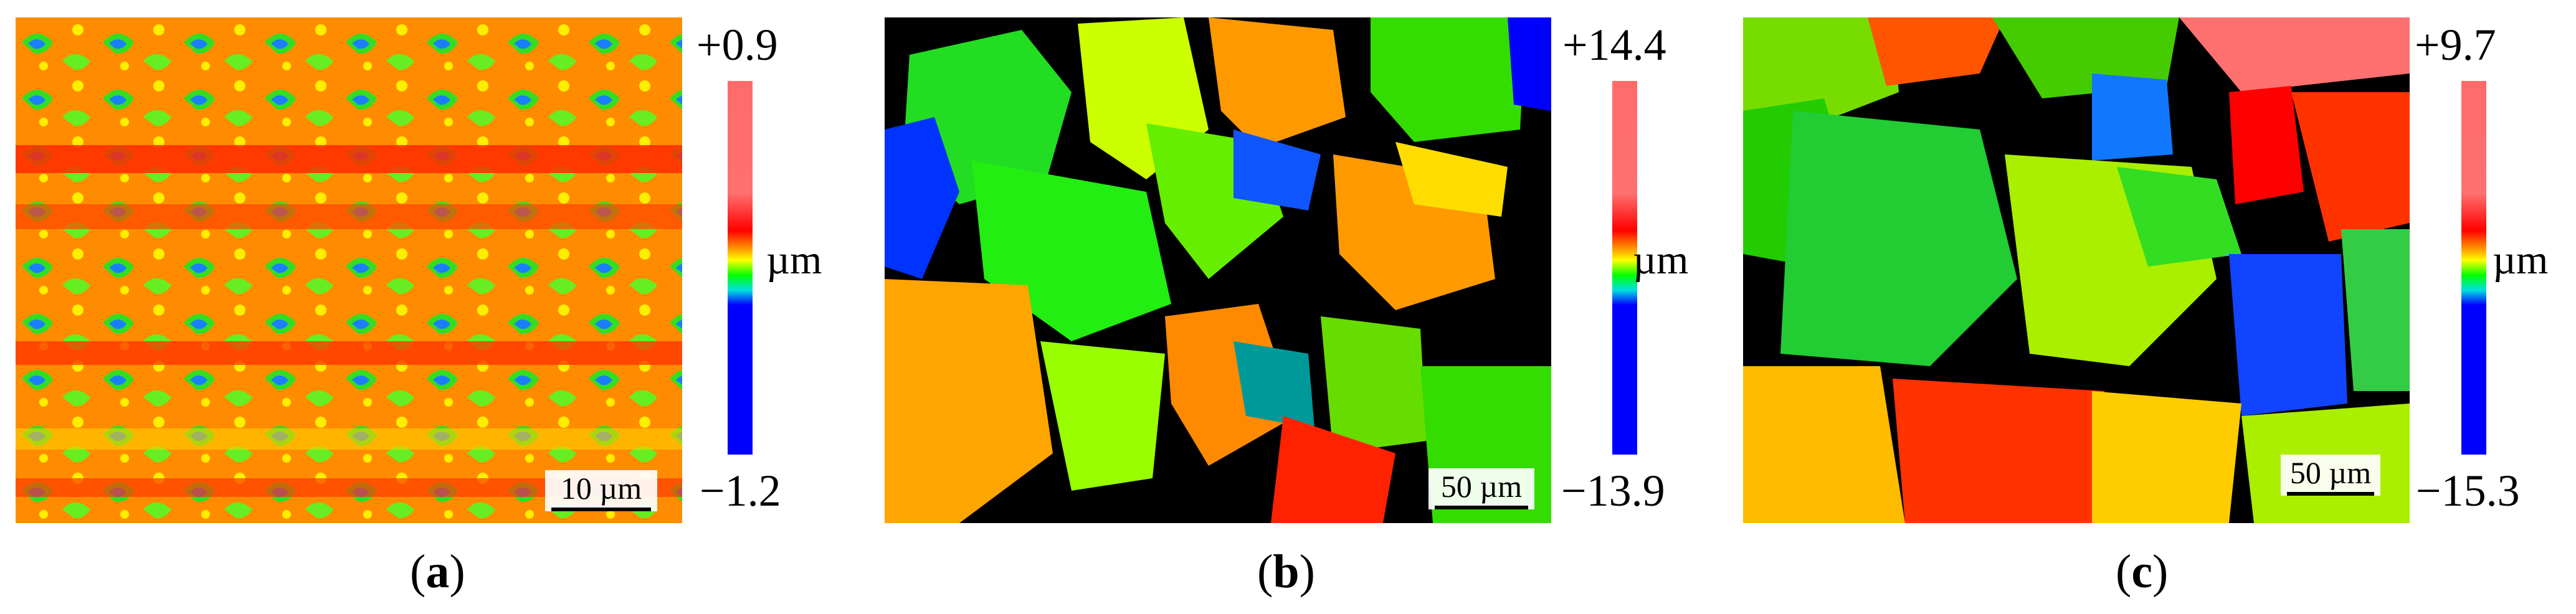 The height and width of the screenshot is (614, 2576). Describe the element at coordinates (737, 45) in the screenshot. I see `colorbar-max-a: +0.9` at that location.